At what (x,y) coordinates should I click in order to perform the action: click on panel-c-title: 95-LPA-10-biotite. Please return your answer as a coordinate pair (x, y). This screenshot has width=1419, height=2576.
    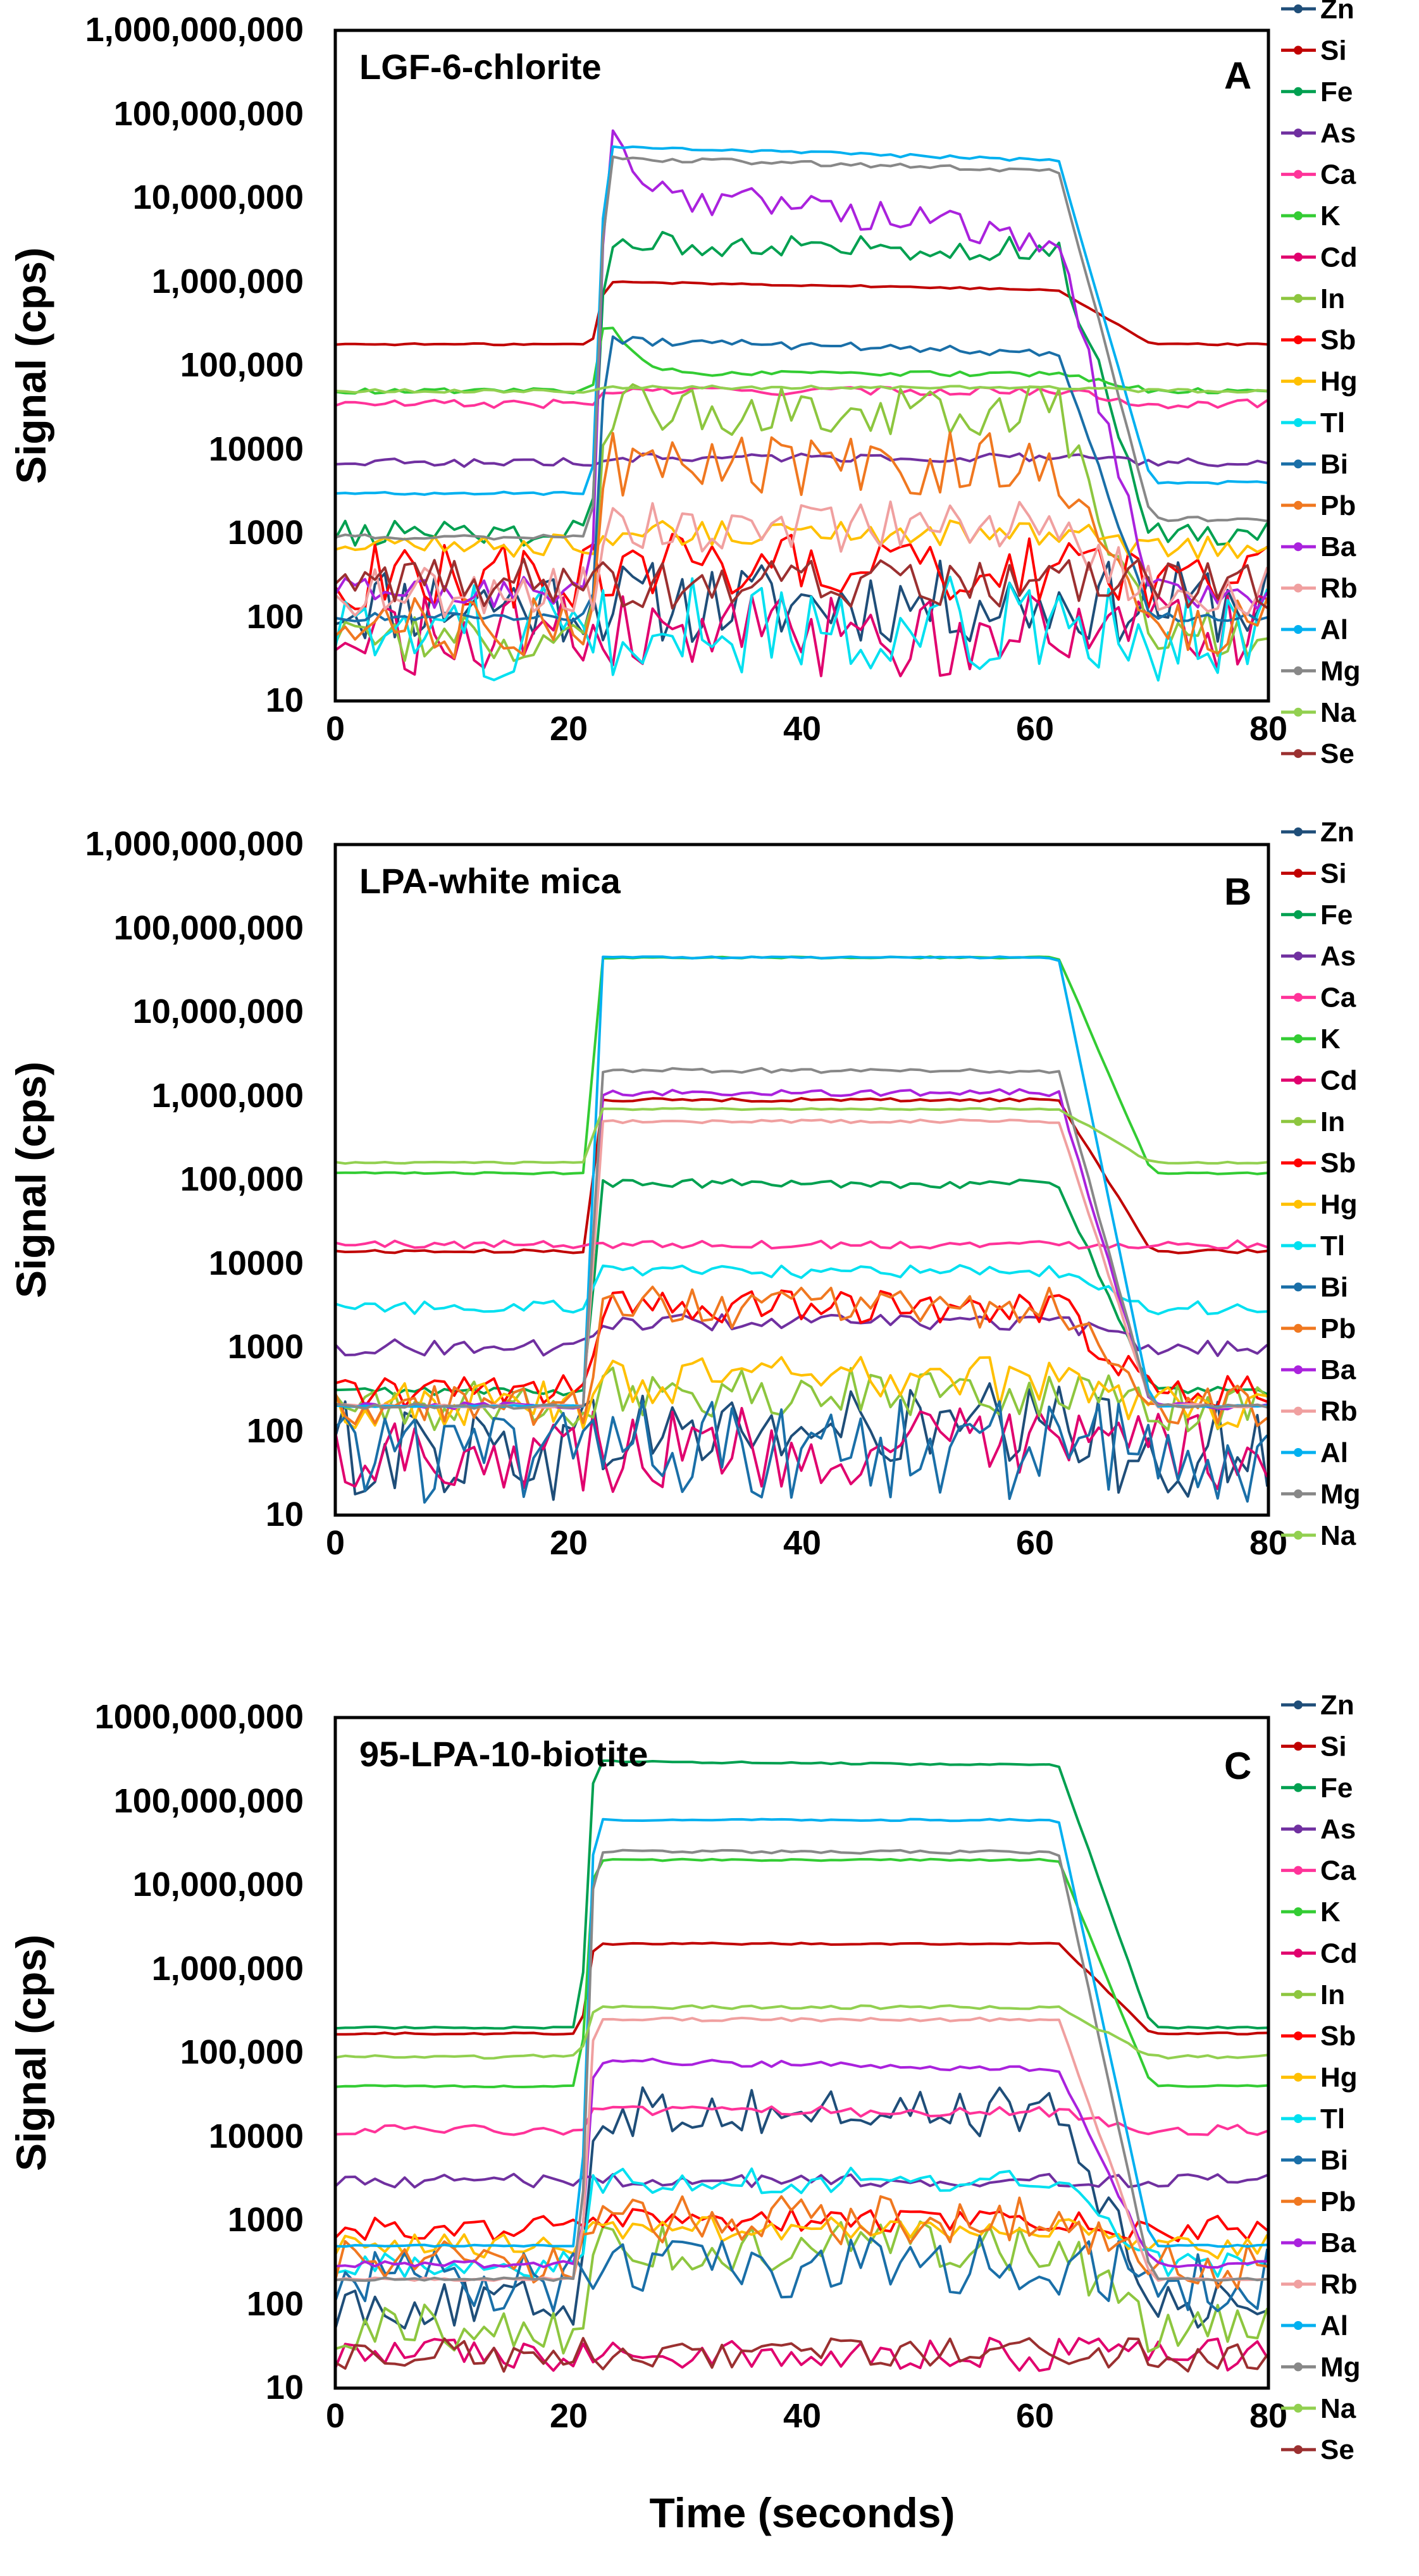
    Looking at the image, I should click on (504, 1754).